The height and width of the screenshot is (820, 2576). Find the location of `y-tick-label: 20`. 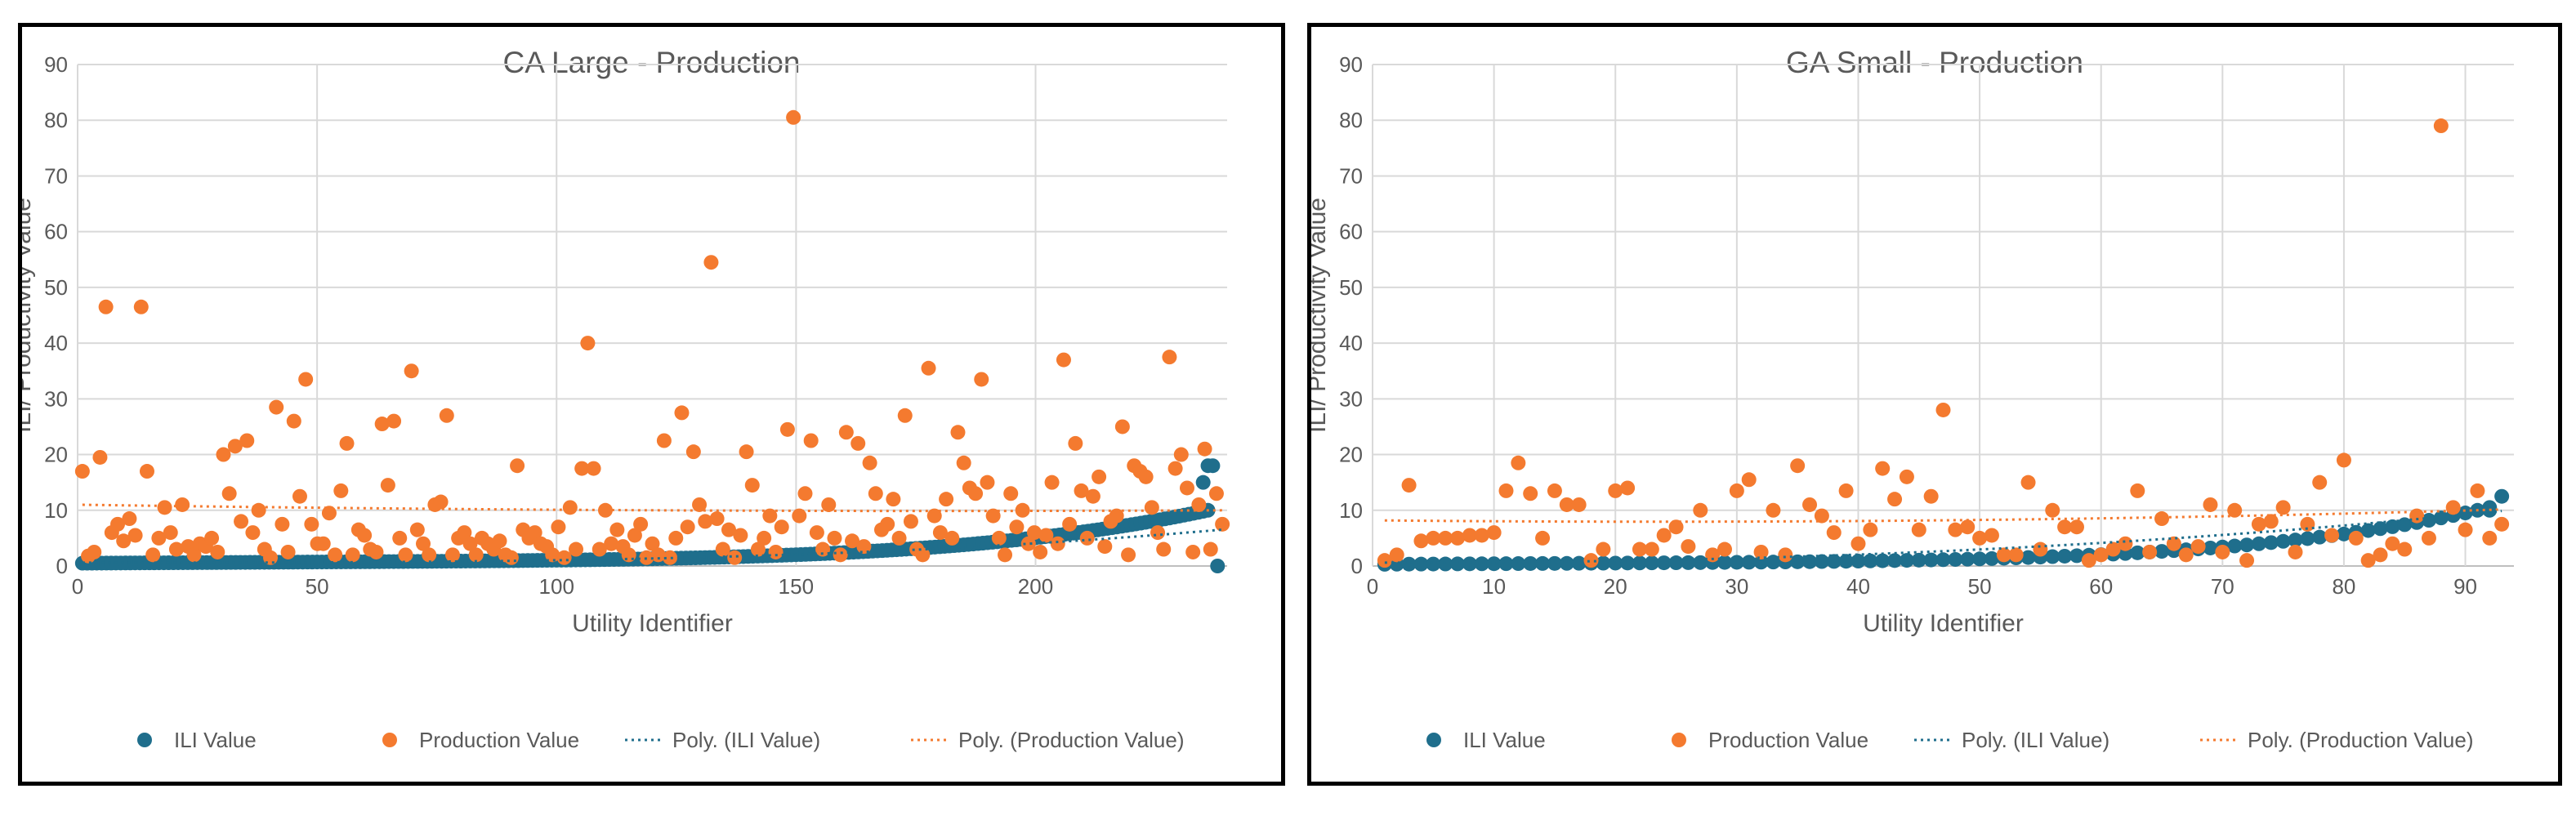

y-tick-label: 20 is located at coordinates (1351, 455).